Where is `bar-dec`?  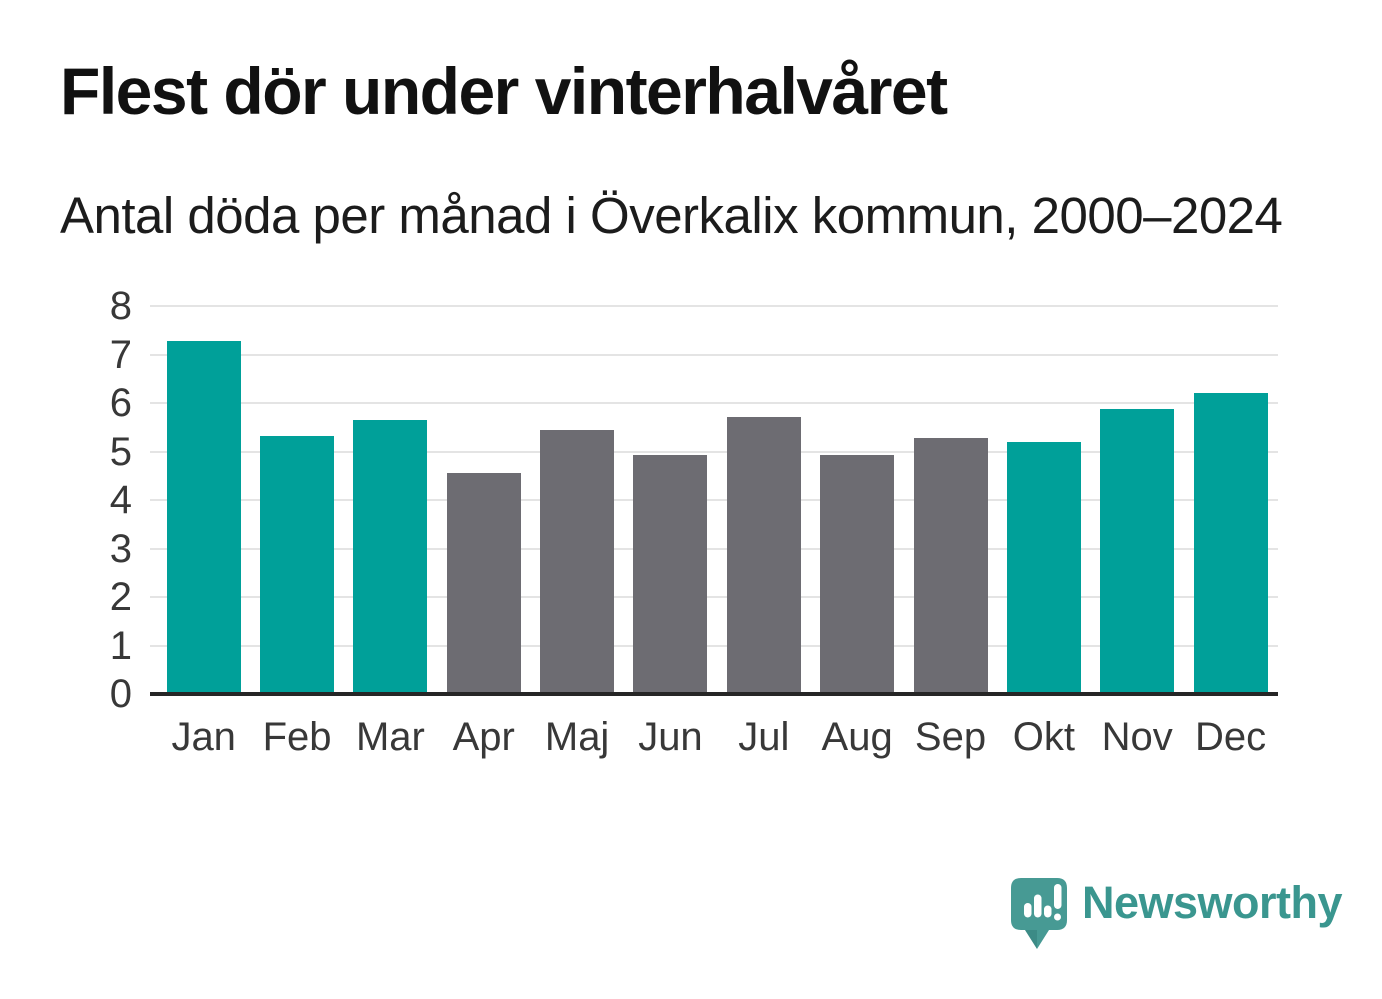 bar-dec is located at coordinates (1230, 543).